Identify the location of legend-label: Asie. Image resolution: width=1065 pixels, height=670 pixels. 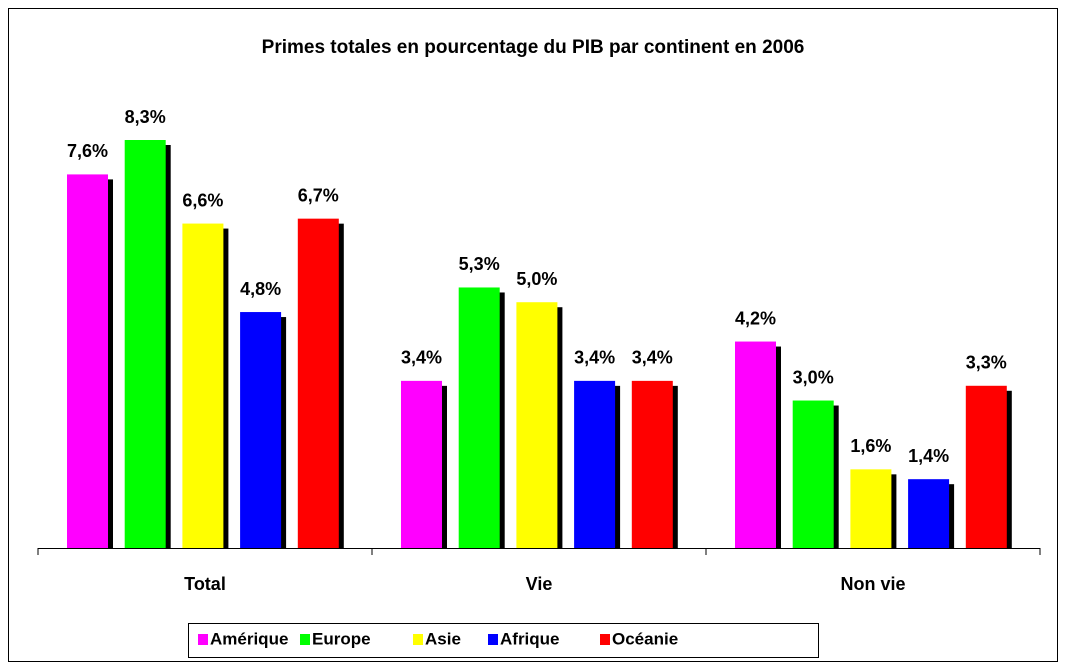
(443, 638).